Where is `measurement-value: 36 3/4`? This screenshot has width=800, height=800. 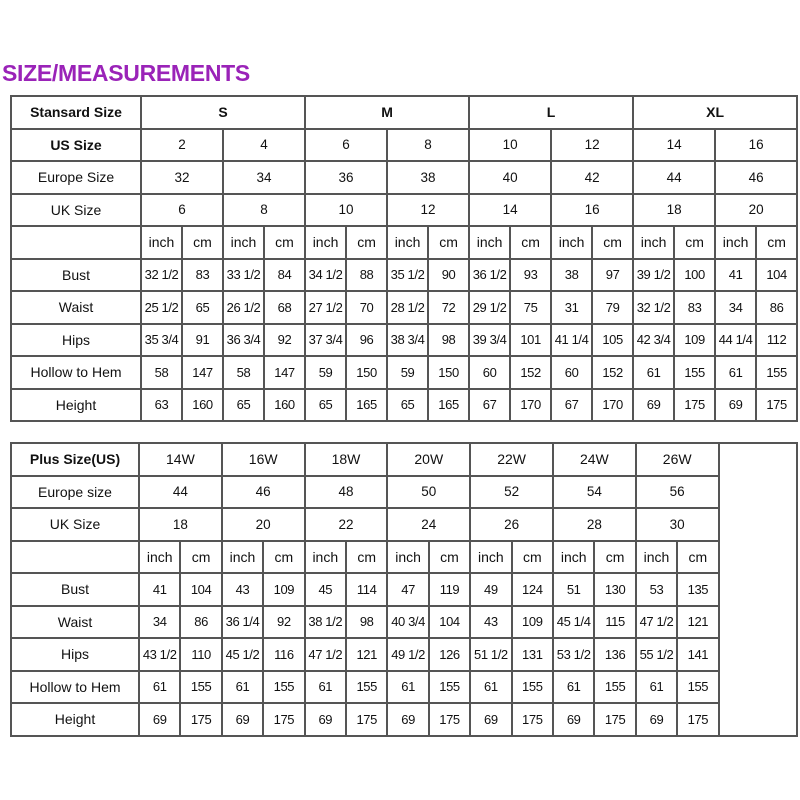
measurement-value: 36 3/4 is located at coordinates (243, 339).